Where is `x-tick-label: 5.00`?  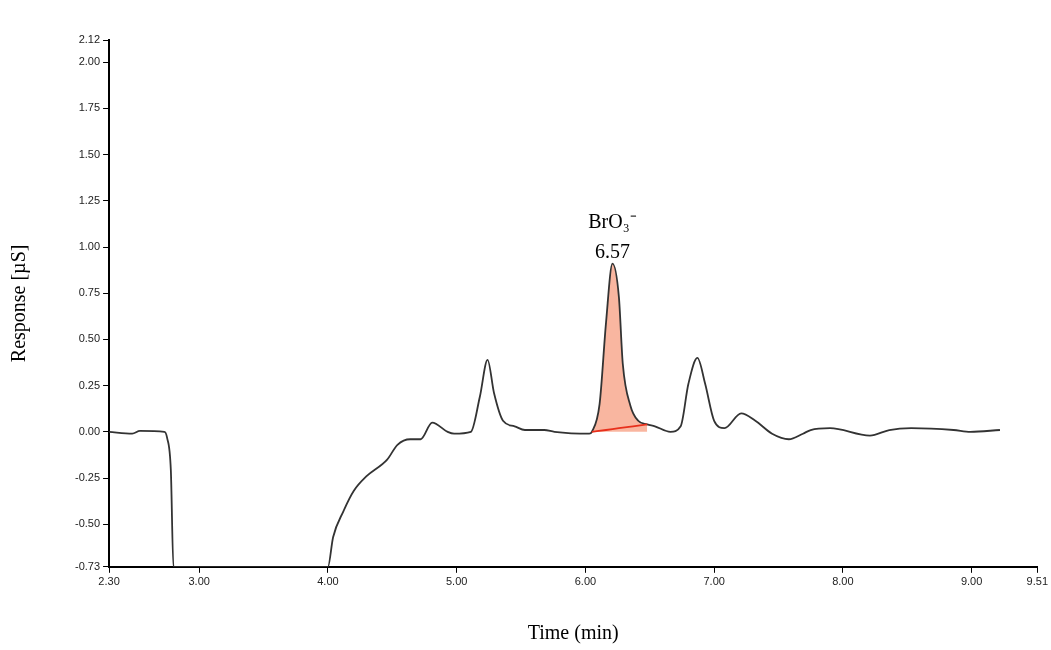 x-tick-label: 5.00 is located at coordinates (456, 581).